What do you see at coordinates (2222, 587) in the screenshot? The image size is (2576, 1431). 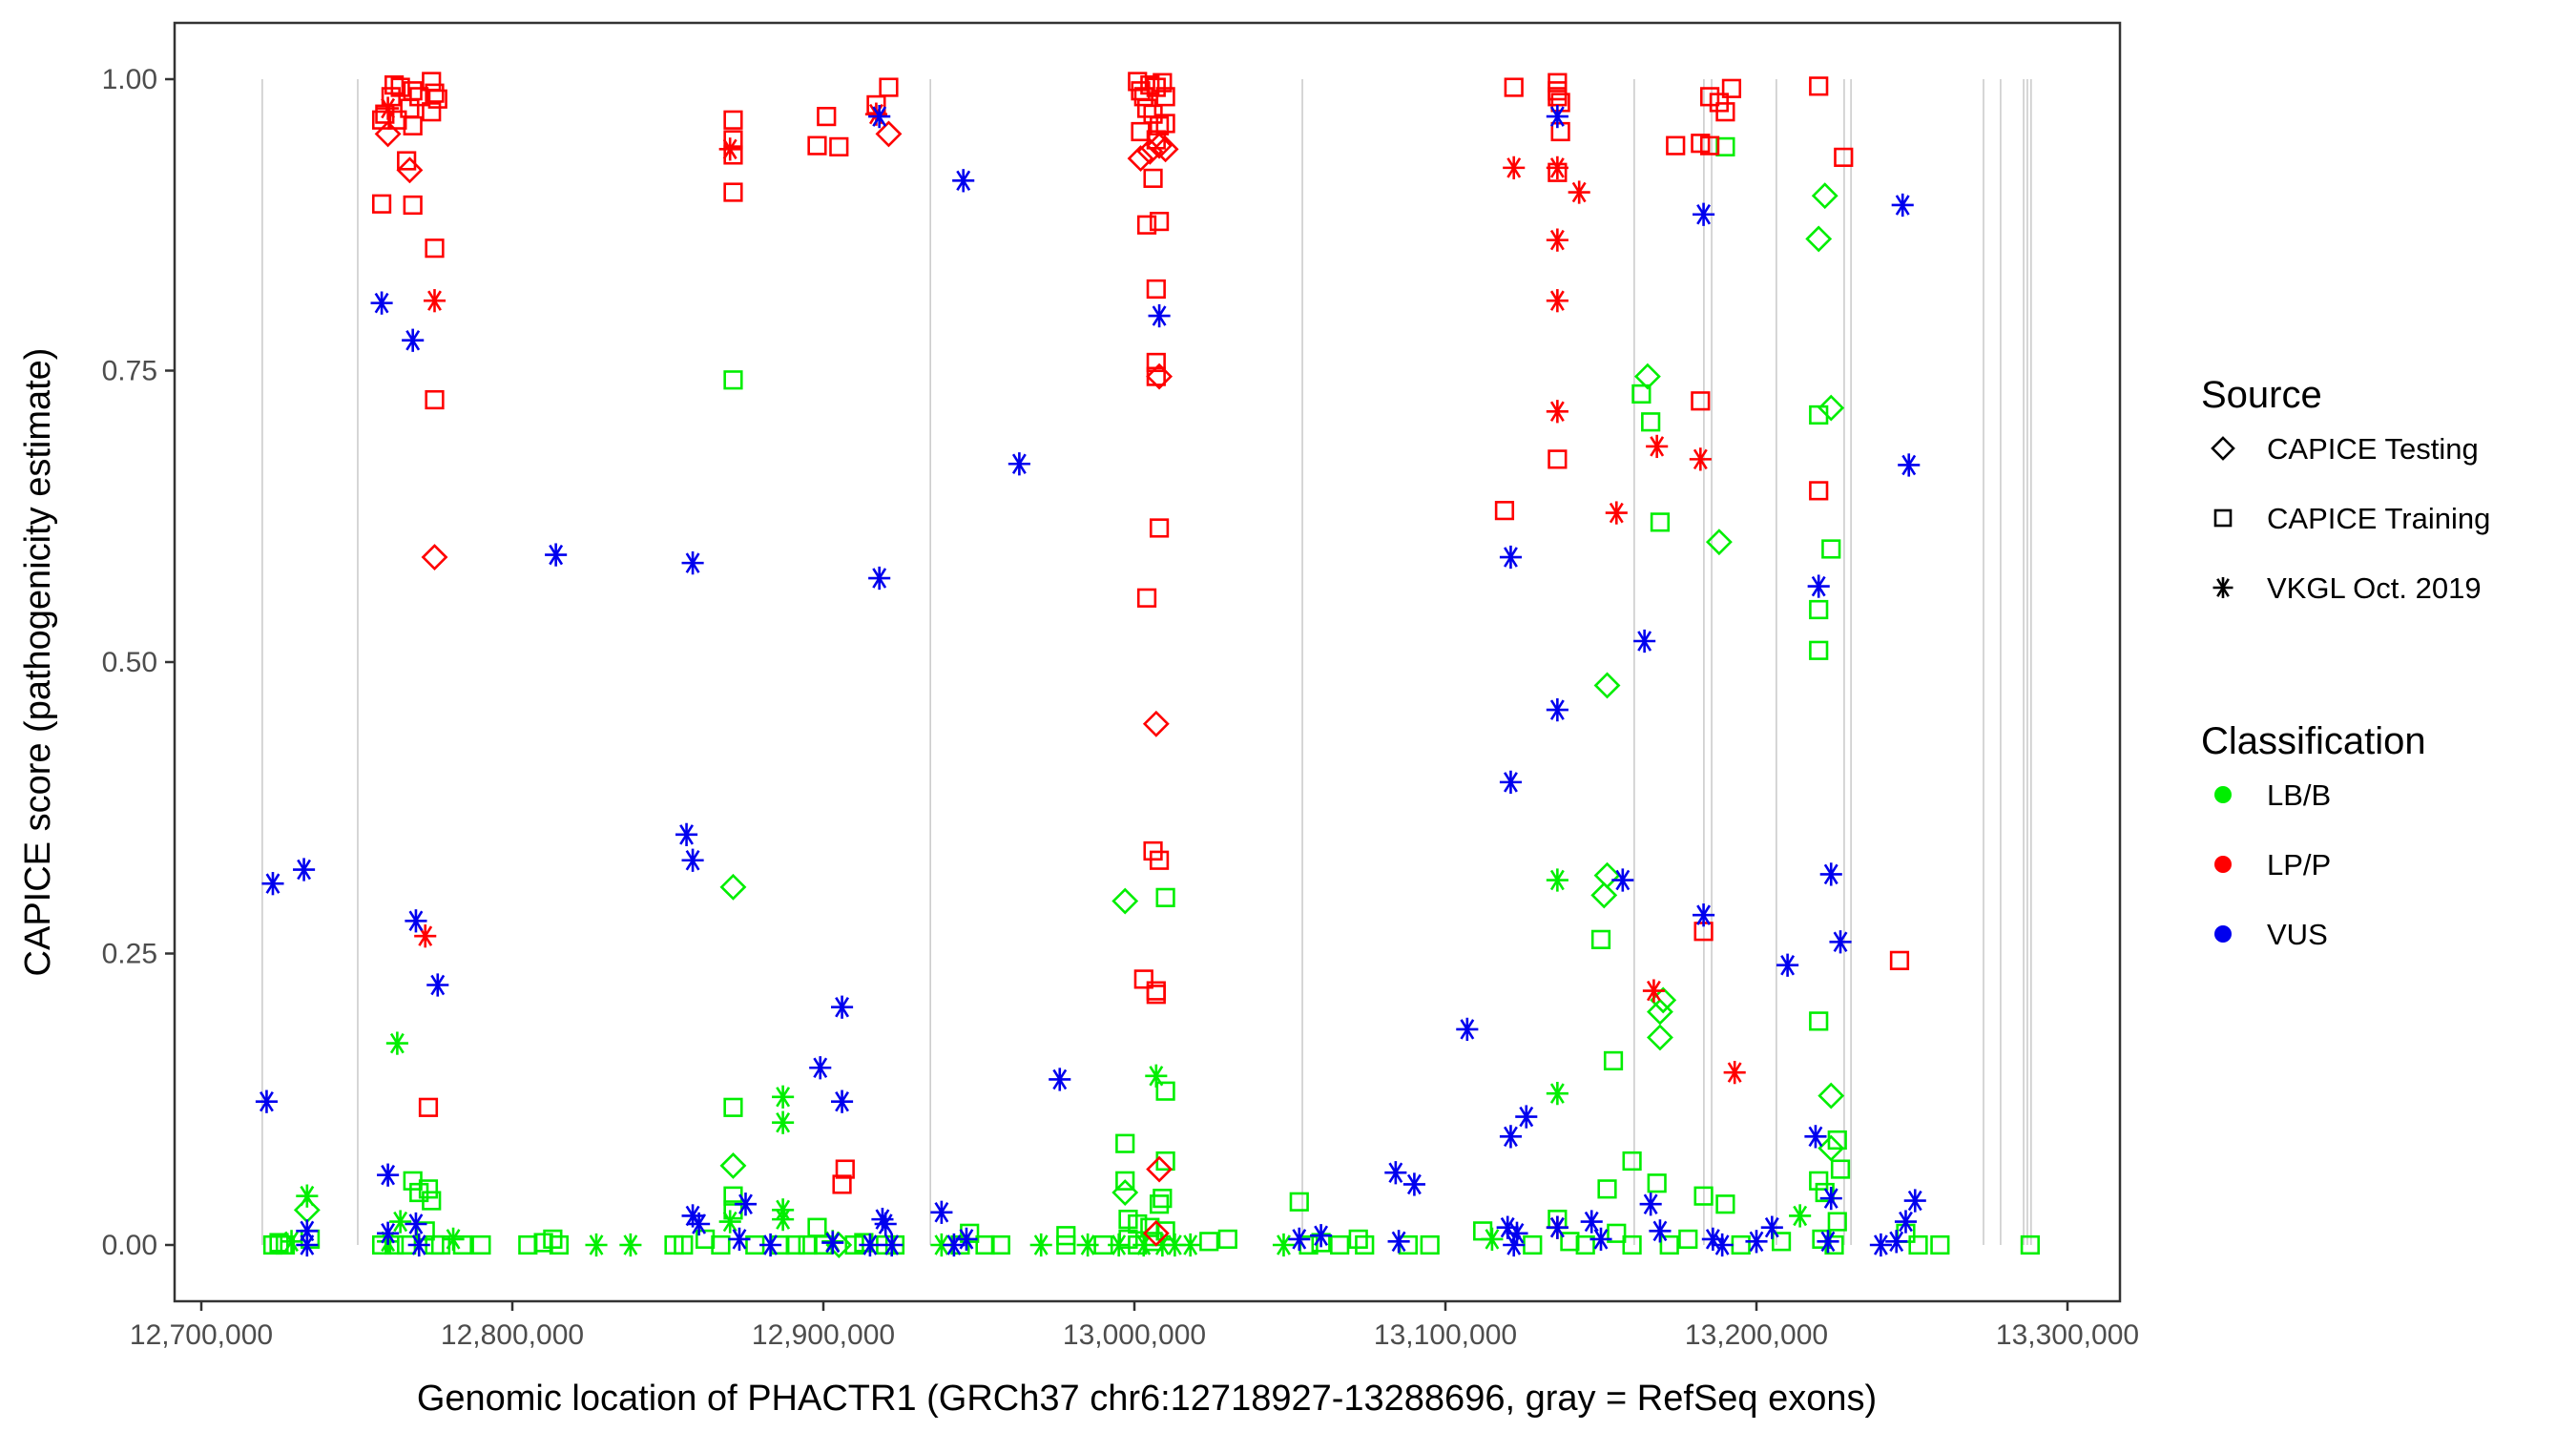 I see `asterisk-icon` at bounding box center [2222, 587].